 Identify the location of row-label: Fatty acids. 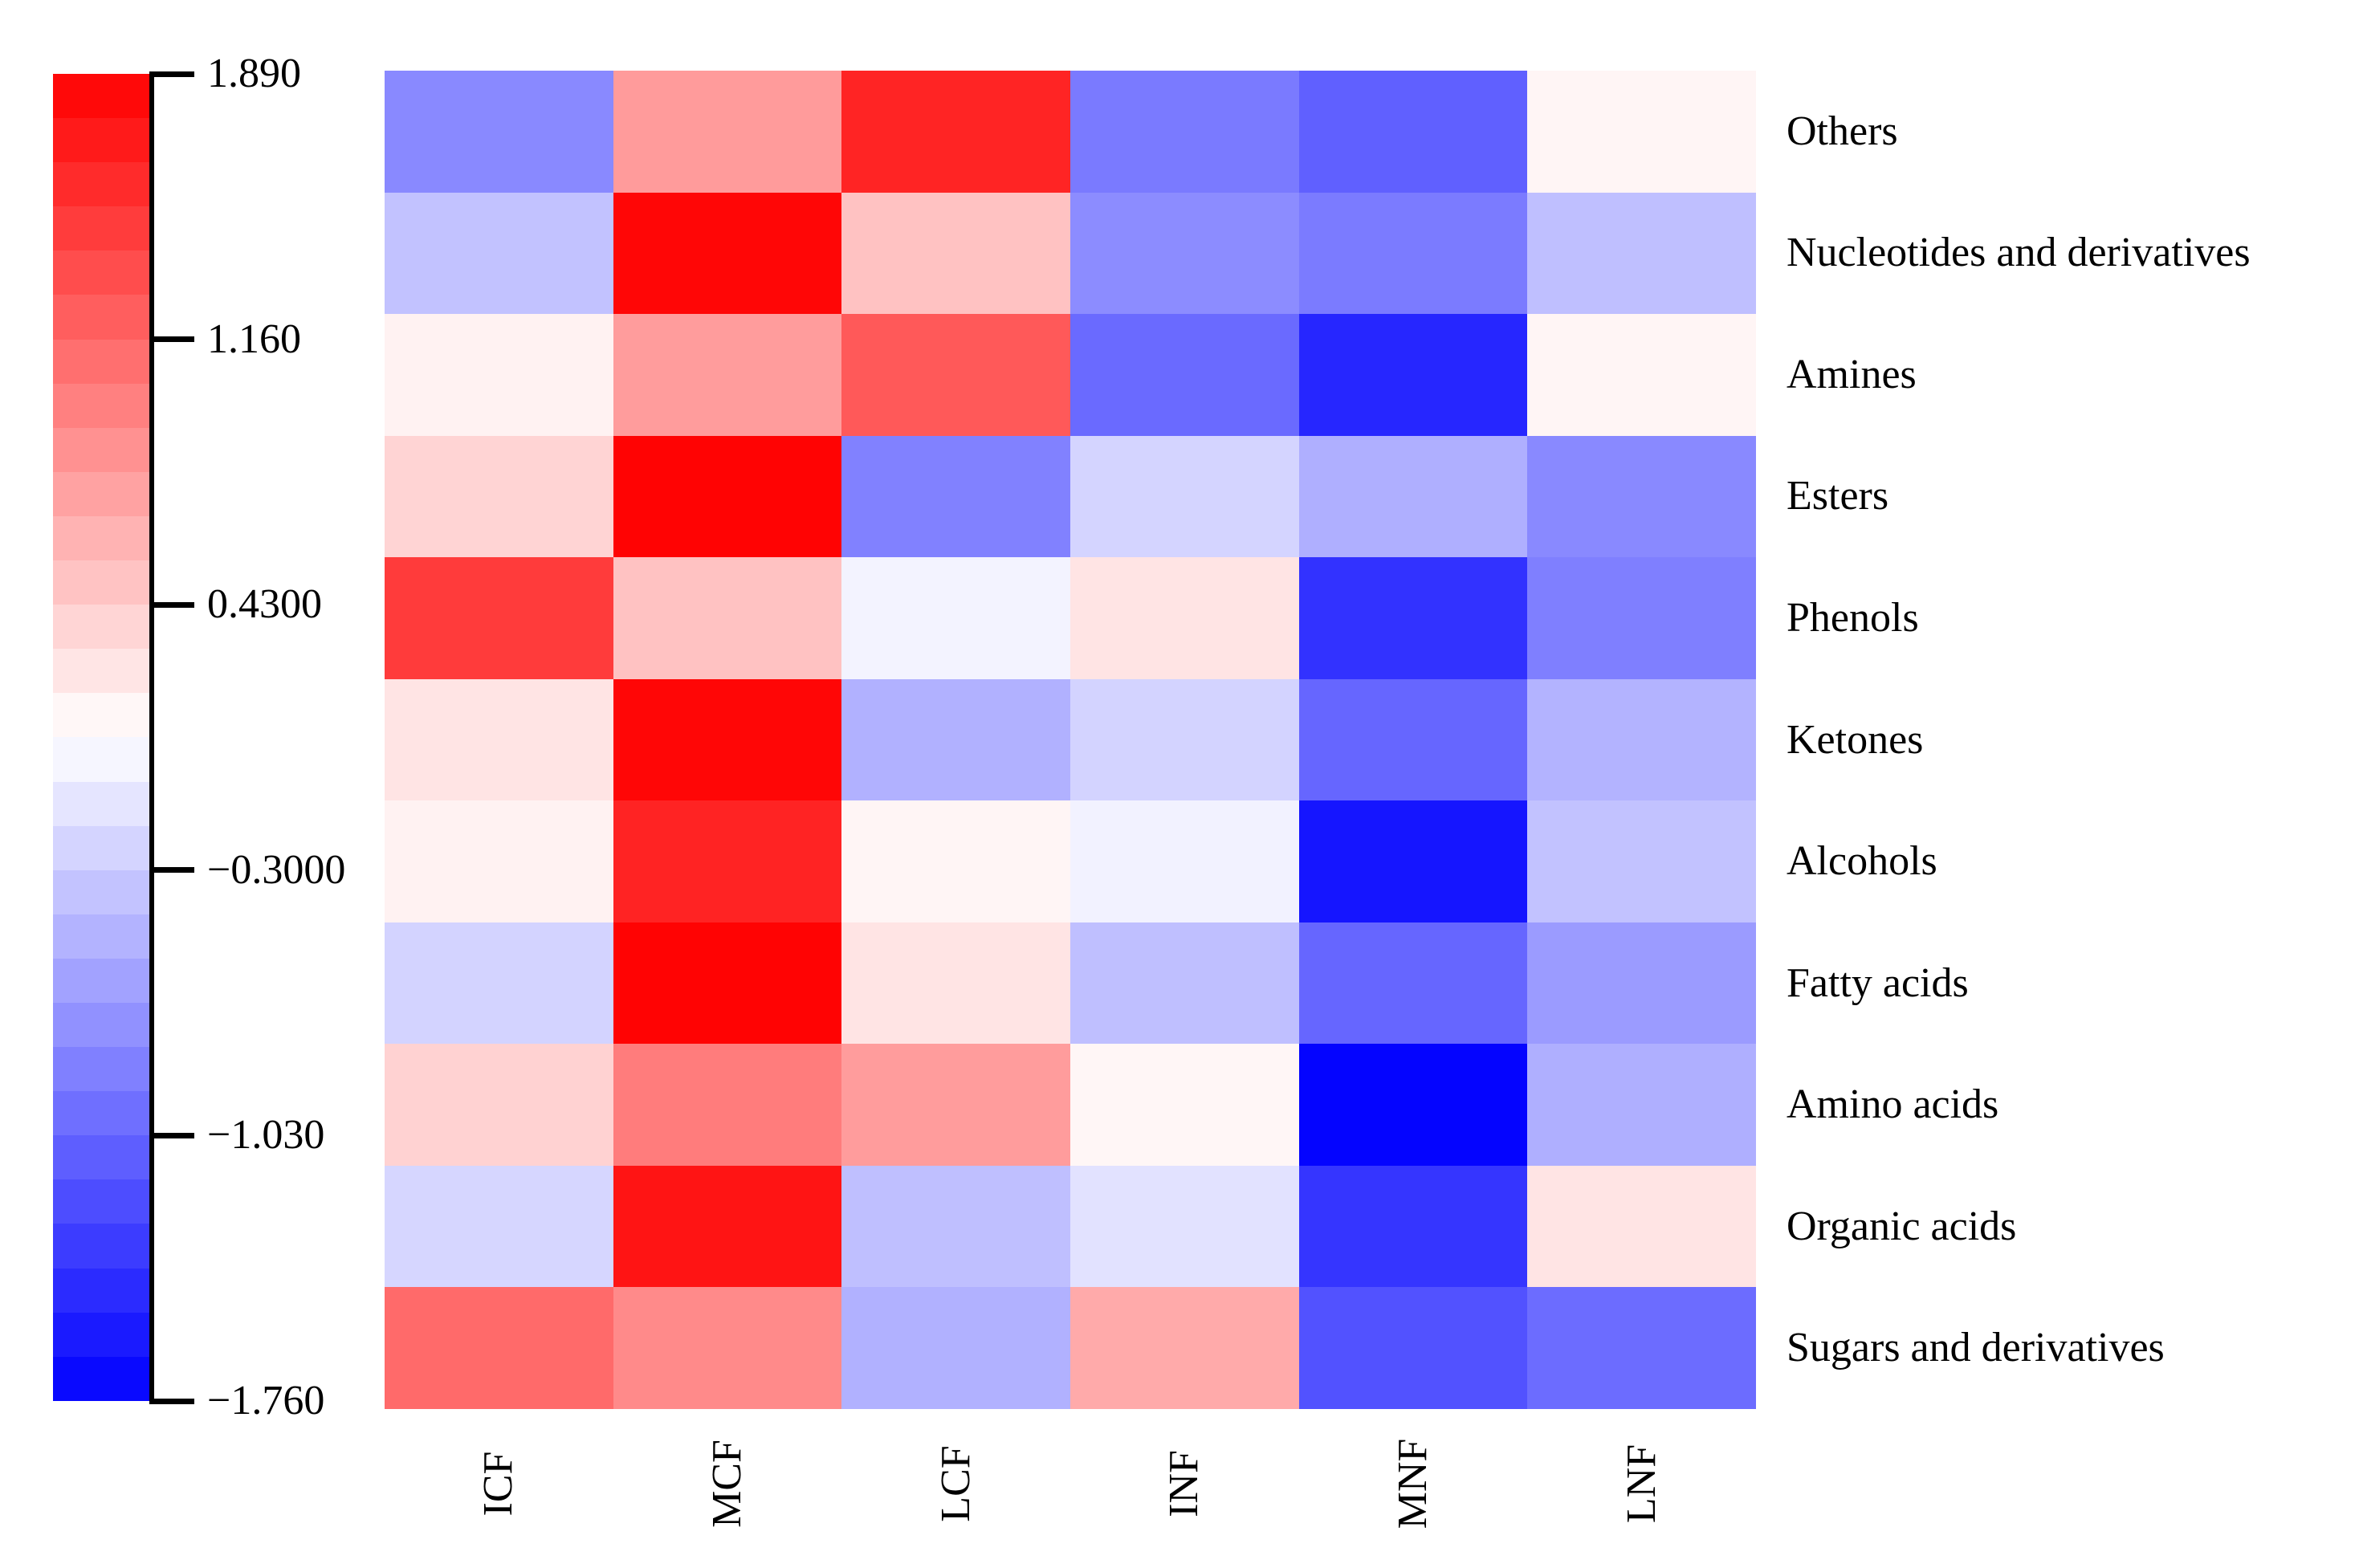
(1878, 982).